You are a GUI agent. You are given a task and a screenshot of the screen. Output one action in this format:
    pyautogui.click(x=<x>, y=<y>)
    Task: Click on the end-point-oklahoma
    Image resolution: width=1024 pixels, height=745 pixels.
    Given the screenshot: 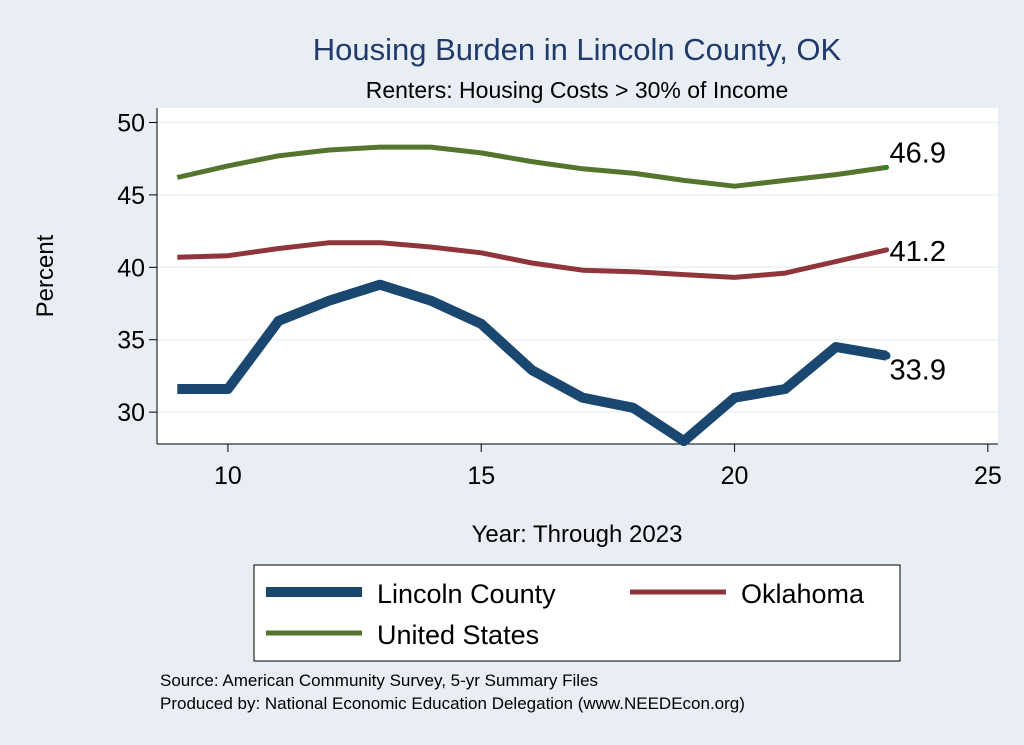 What is the action you would take?
    pyautogui.click(x=887, y=250)
    